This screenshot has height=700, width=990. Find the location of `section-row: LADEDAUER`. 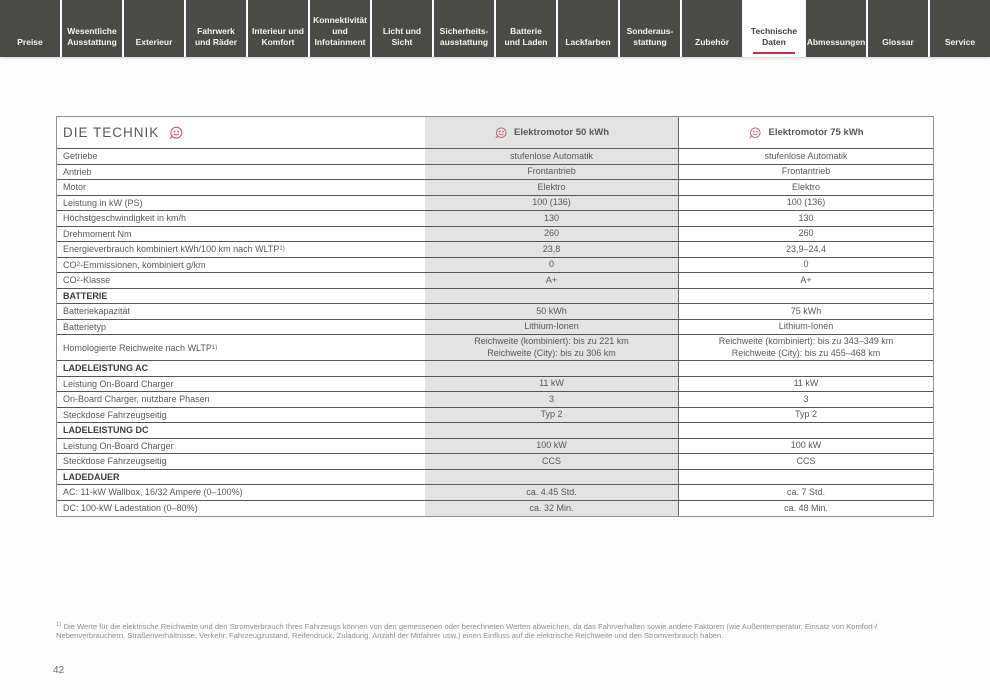

section-row: LADEDAUER is located at coordinates (495, 477).